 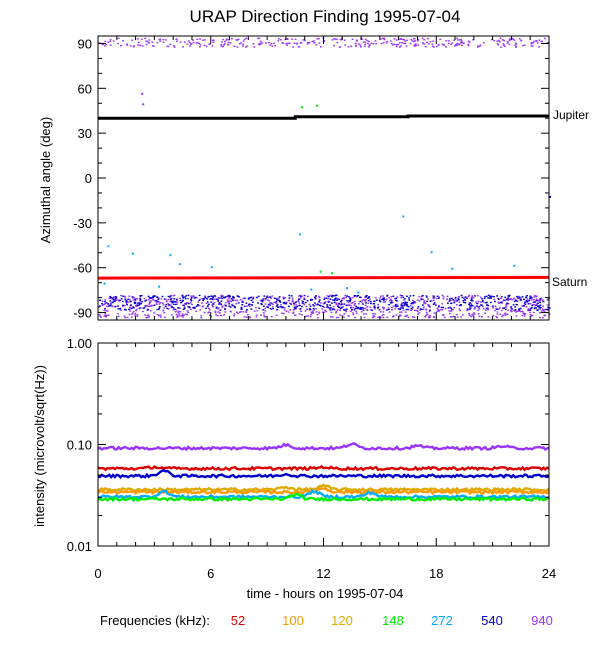 What do you see at coordinates (542, 620) in the screenshot?
I see `legend-entry-940: 940` at bounding box center [542, 620].